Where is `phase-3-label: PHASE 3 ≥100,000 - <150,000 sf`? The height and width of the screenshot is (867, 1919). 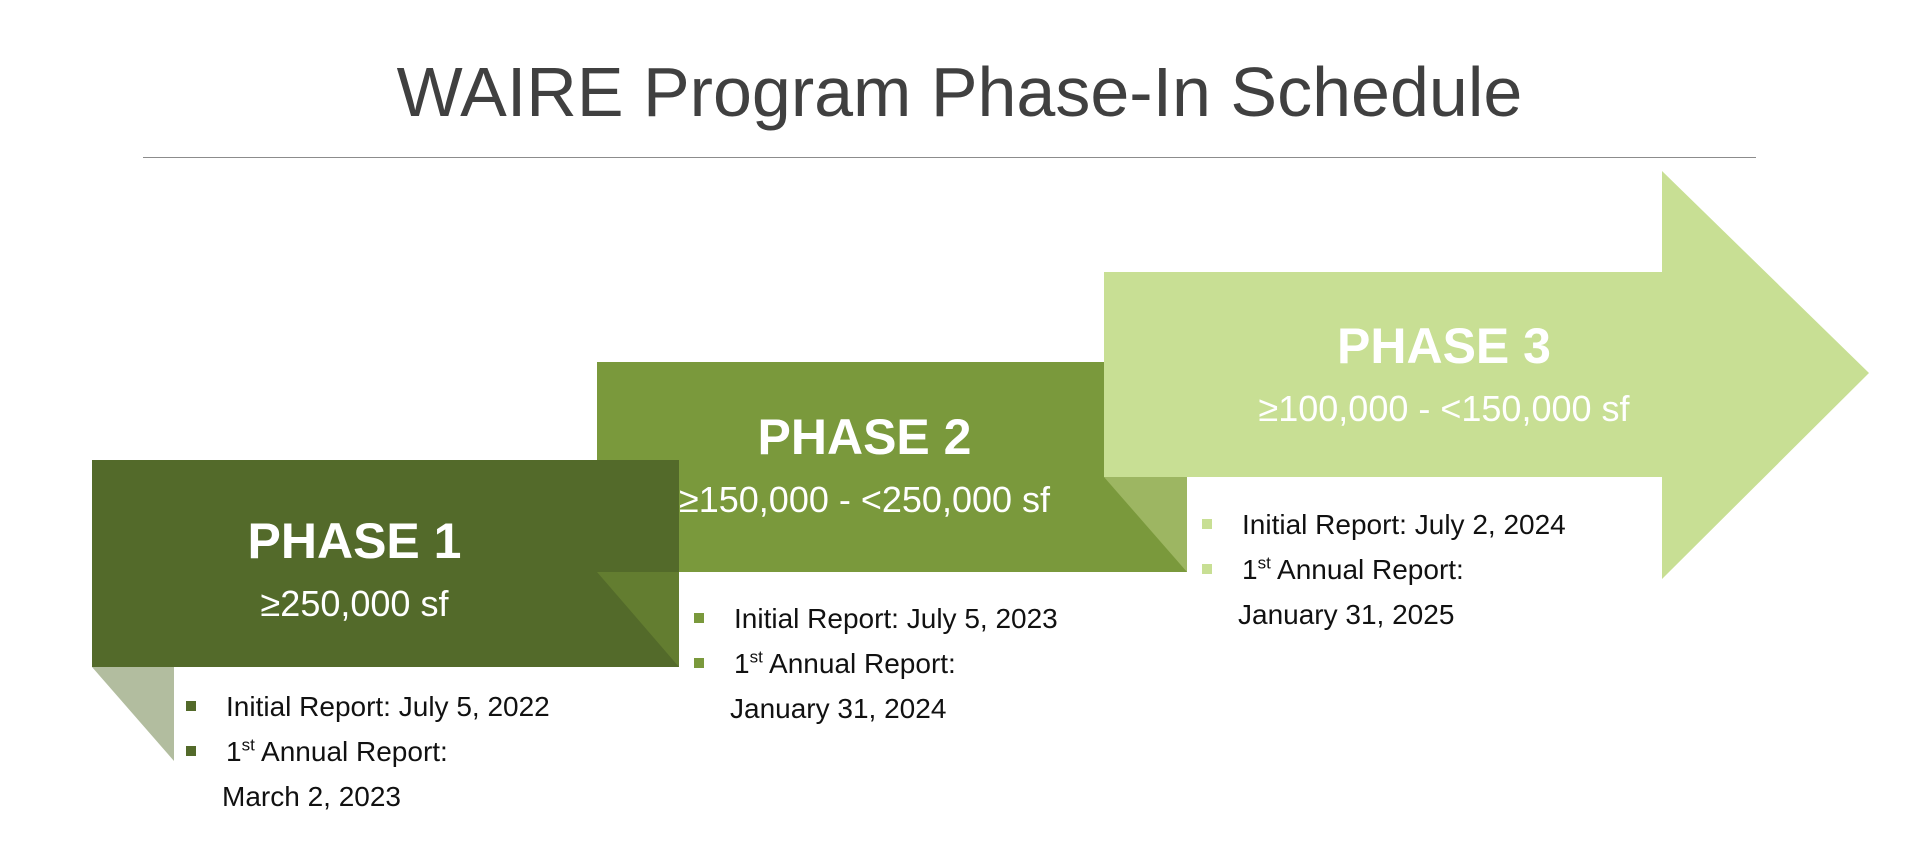 phase-3-label: PHASE 3 ≥100,000 - <150,000 sf is located at coordinates (1444, 375).